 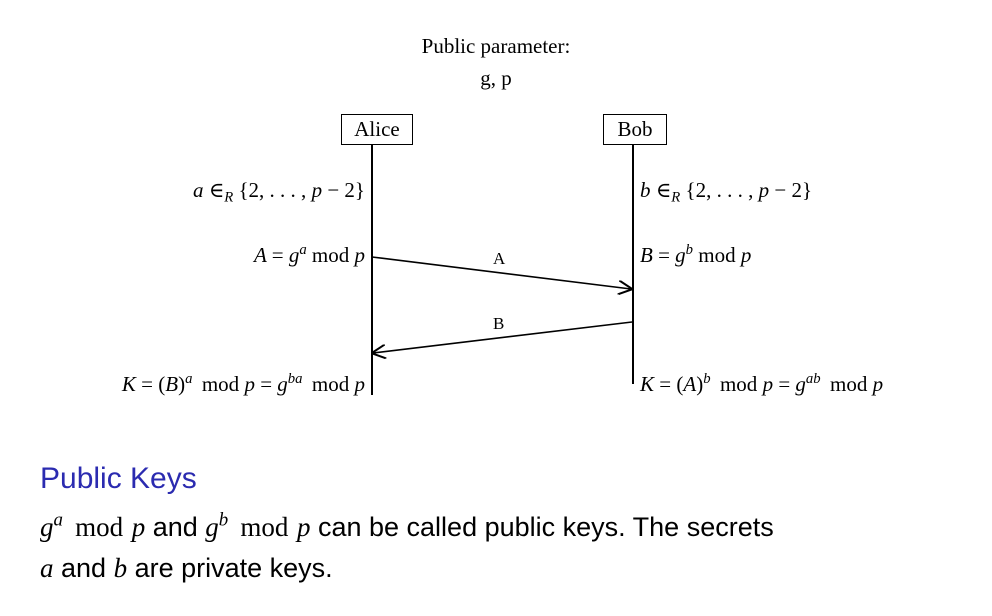 What do you see at coordinates (175, 527) in the screenshot?
I see `body-text-and: and` at bounding box center [175, 527].